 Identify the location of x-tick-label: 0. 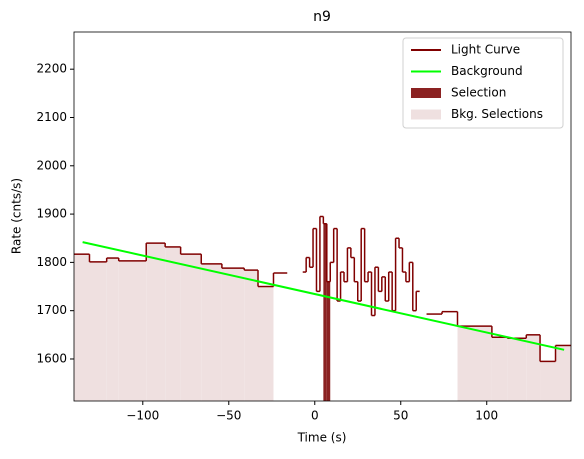
(315, 416).